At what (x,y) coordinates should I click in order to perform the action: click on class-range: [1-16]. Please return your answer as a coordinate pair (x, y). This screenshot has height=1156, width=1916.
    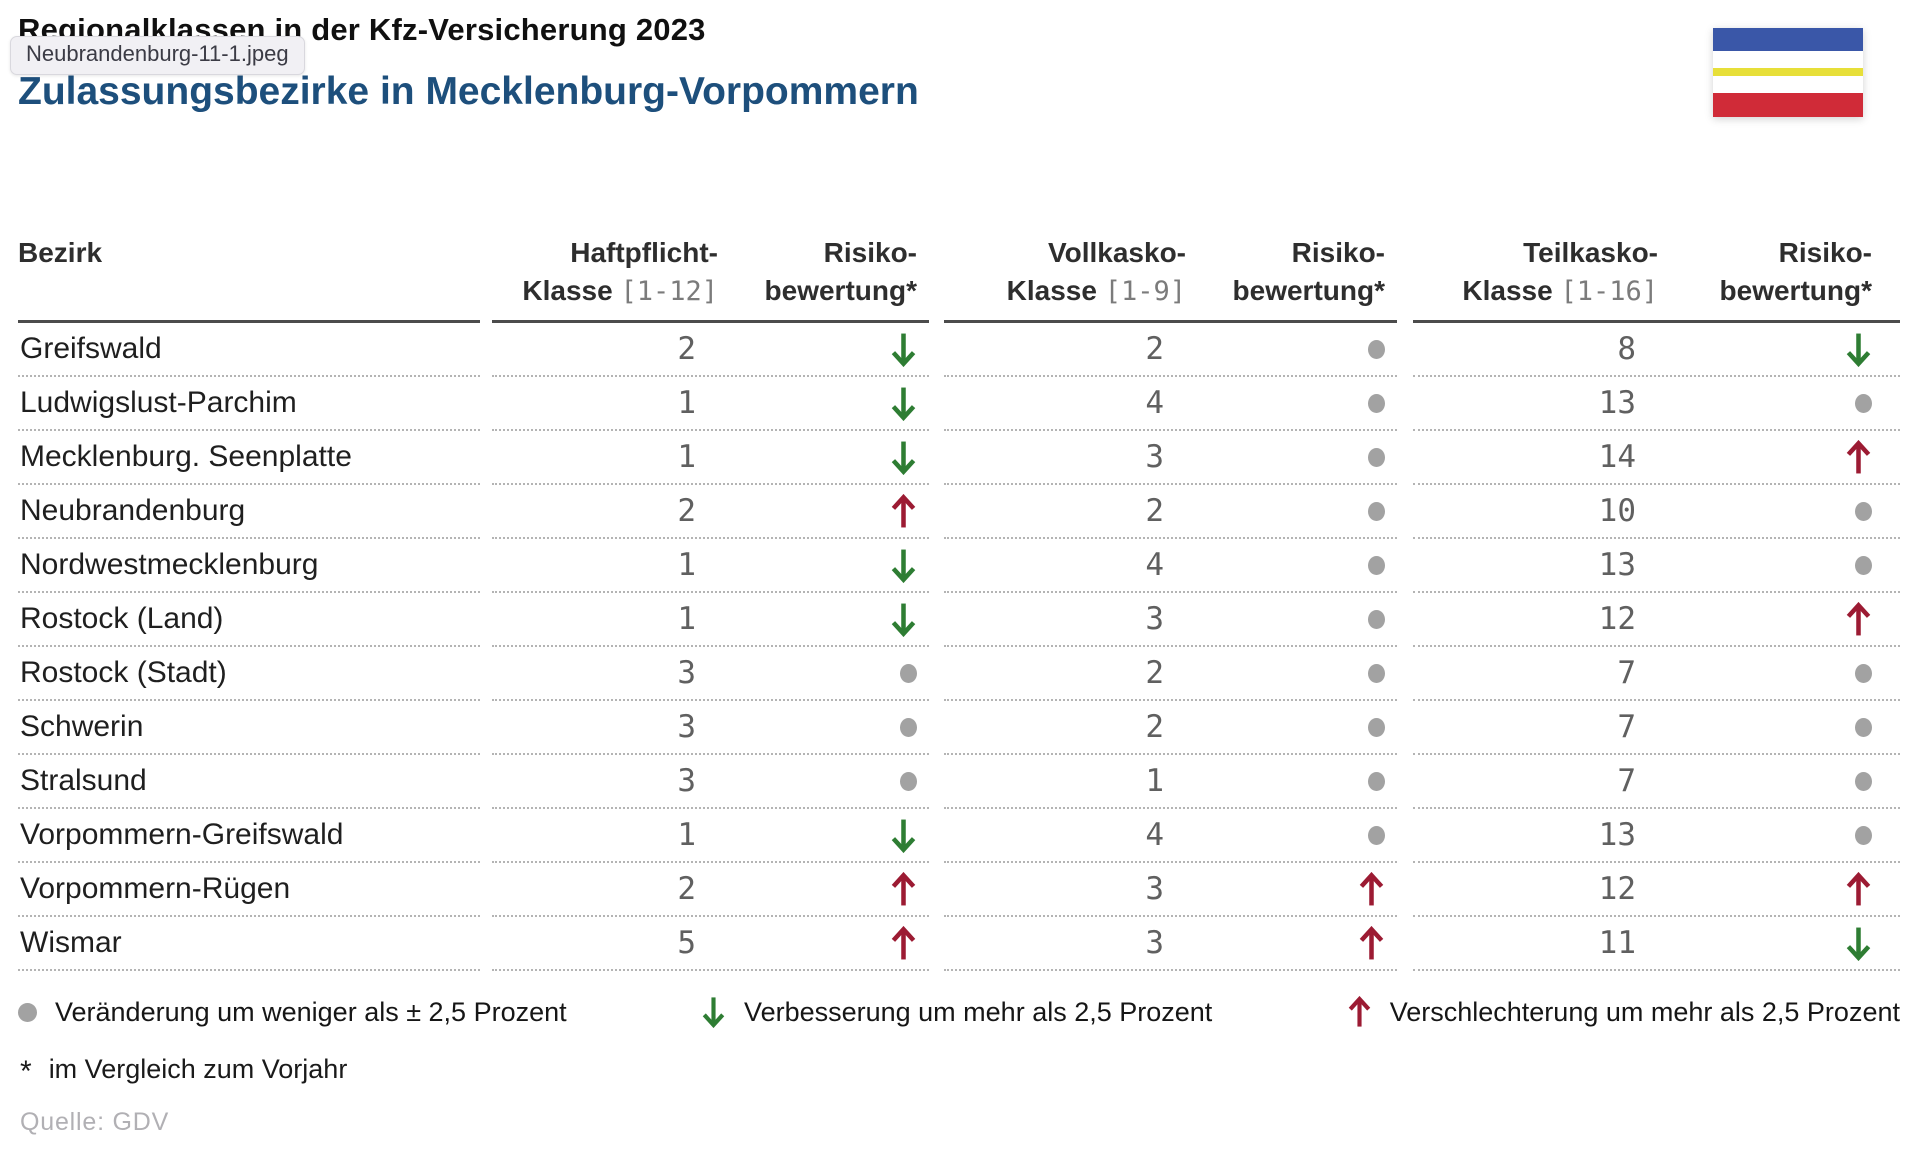
    Looking at the image, I should click on (1609, 291).